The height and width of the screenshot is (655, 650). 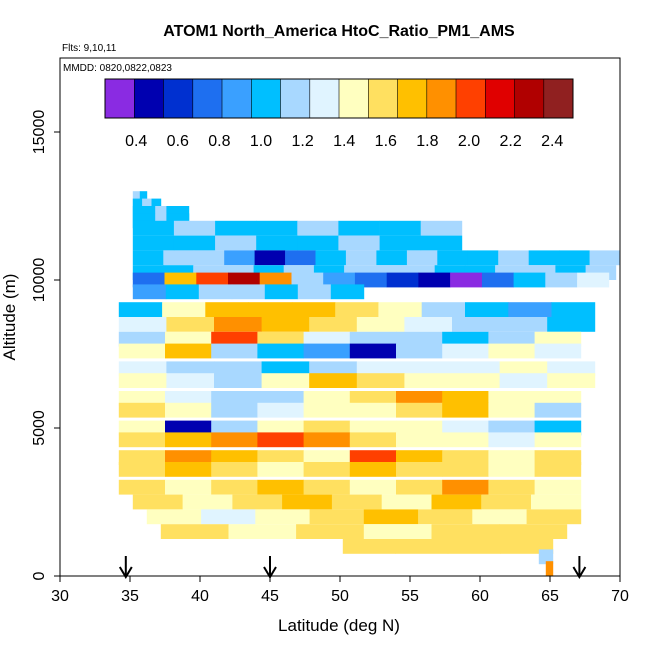 What do you see at coordinates (39, 280) in the screenshot?
I see `y-tick-label: 10000` at bounding box center [39, 280].